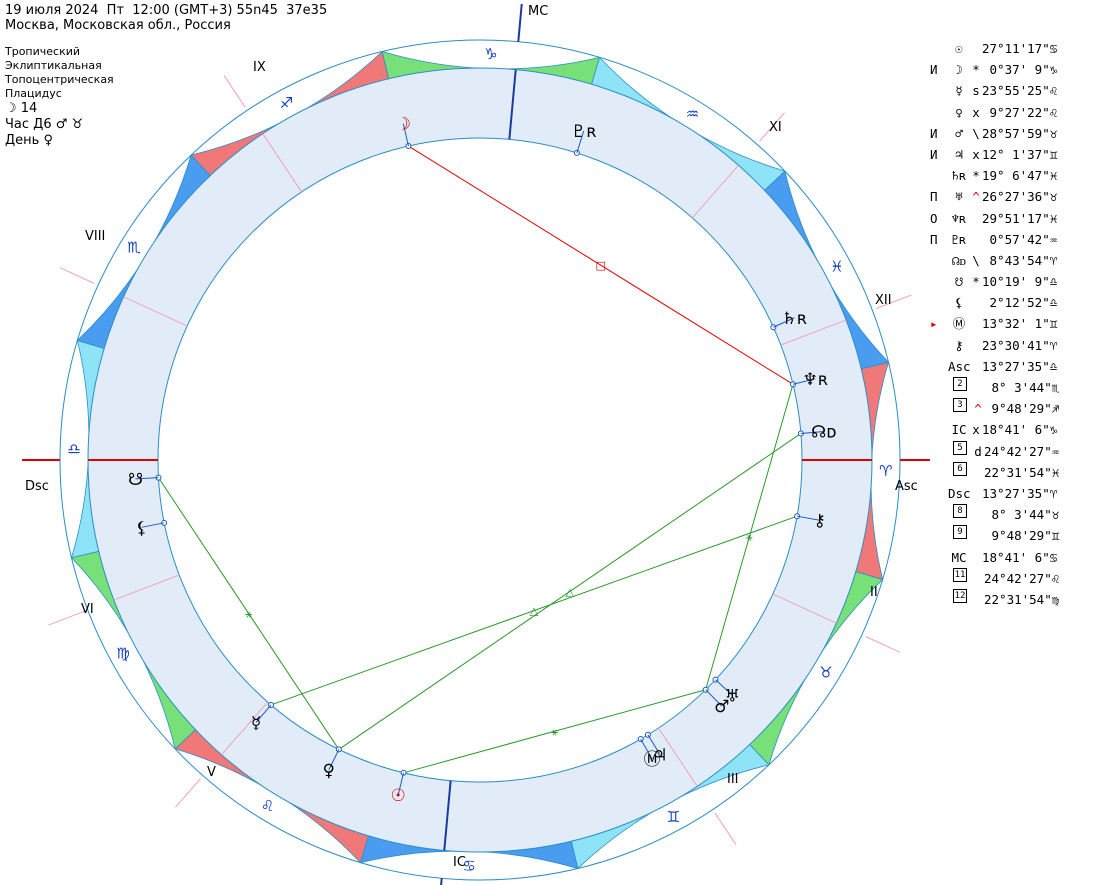 The height and width of the screenshot is (885, 1105). What do you see at coordinates (134, 248) in the screenshot?
I see `sign-glyph: ♏` at bounding box center [134, 248].